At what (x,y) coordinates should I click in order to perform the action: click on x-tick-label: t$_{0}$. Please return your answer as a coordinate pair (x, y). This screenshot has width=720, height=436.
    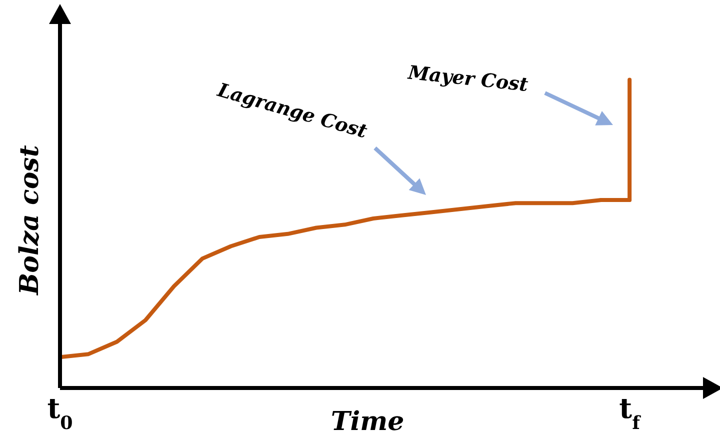
    Looking at the image, I should click on (60, 413).